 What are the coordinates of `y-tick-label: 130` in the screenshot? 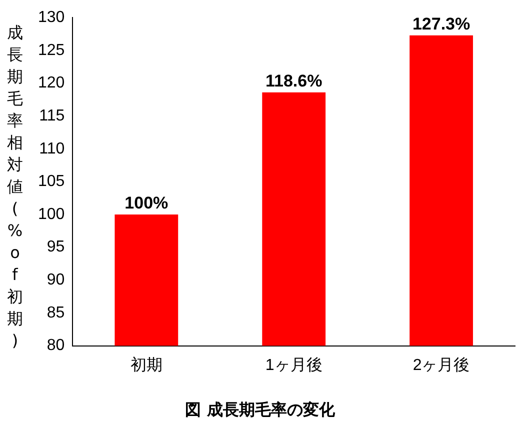 It's located at (51, 17).